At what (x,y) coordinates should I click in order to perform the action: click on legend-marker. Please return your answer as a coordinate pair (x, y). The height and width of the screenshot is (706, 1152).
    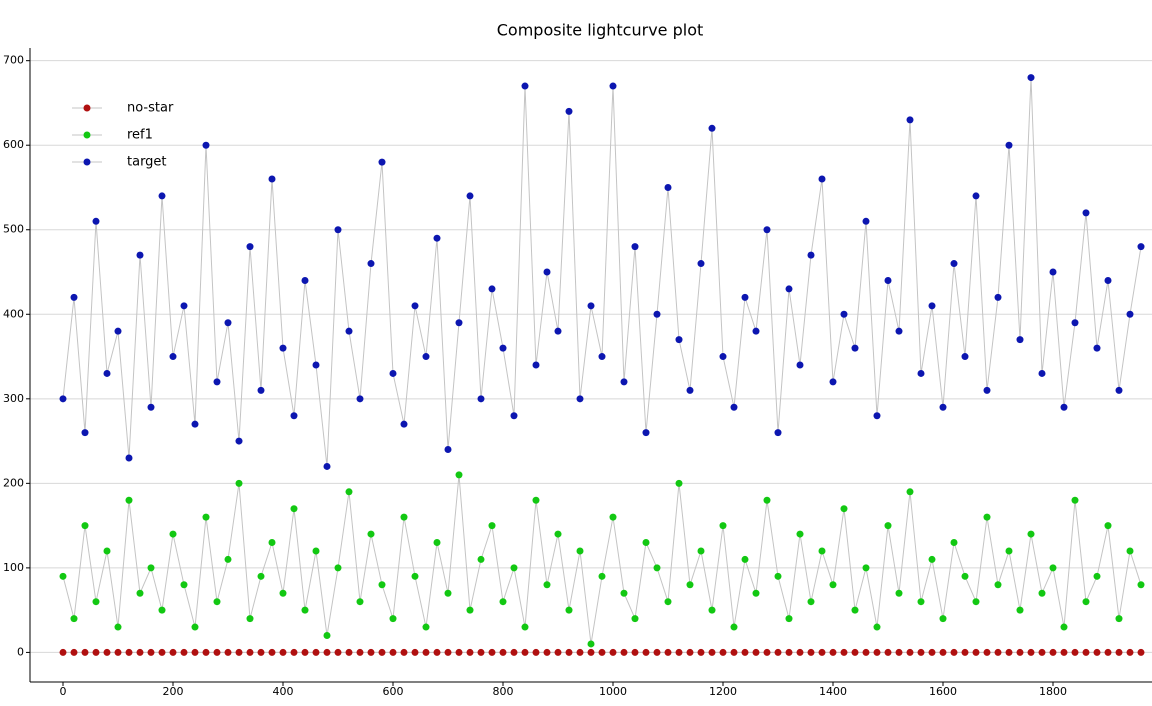
    Looking at the image, I should click on (87, 108).